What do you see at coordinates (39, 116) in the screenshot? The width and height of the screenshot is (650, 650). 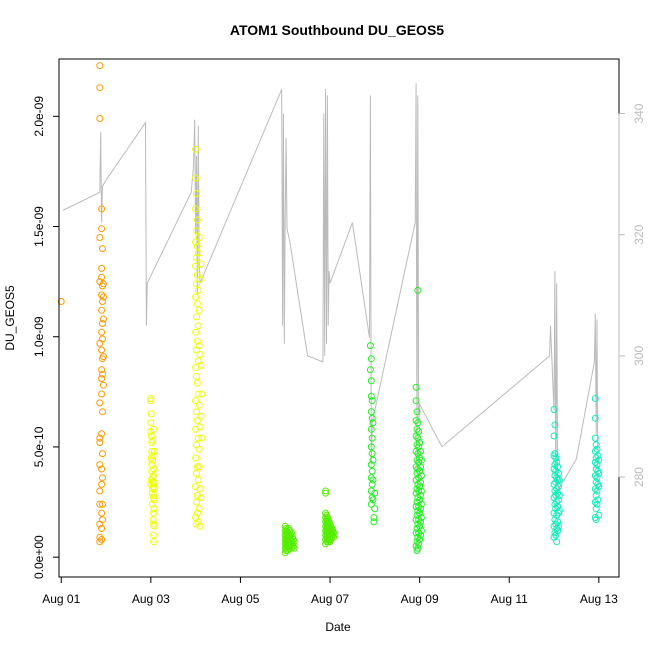 I see `y-tick-label: 2.0e-09` at bounding box center [39, 116].